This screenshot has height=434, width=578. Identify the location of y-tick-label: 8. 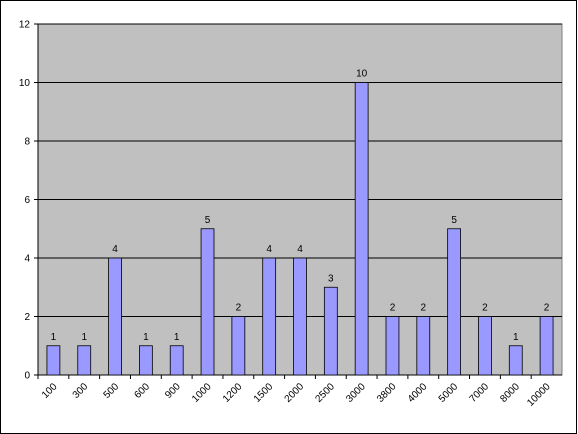
(27, 142).